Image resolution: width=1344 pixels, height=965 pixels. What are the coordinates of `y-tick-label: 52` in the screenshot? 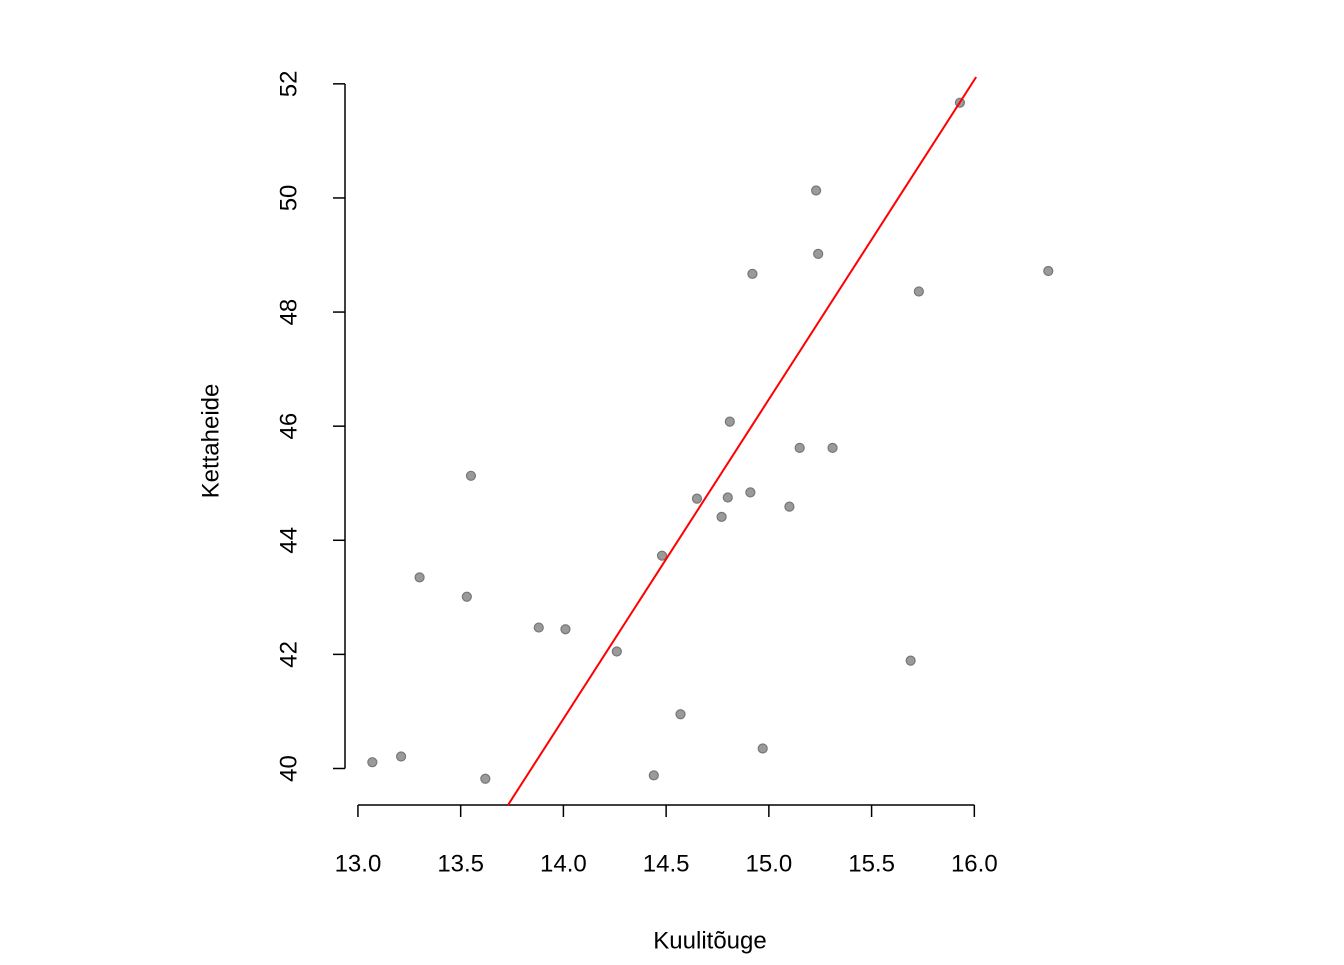 It's located at (288, 83).